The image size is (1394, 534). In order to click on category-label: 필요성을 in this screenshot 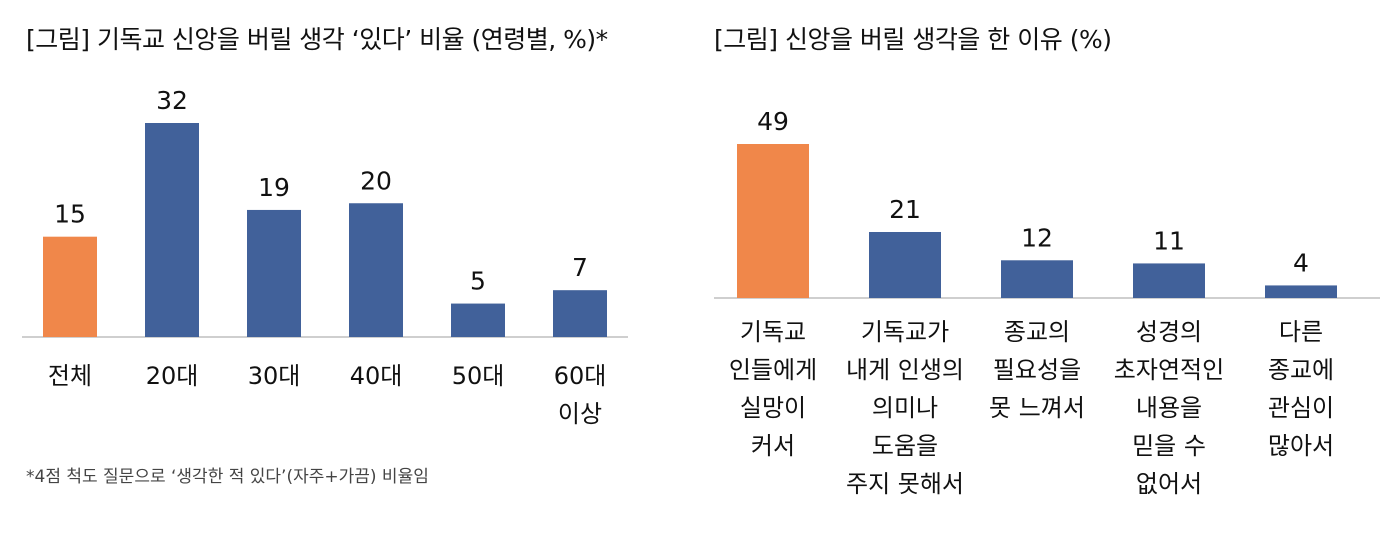, I will do `click(1037, 370)`.